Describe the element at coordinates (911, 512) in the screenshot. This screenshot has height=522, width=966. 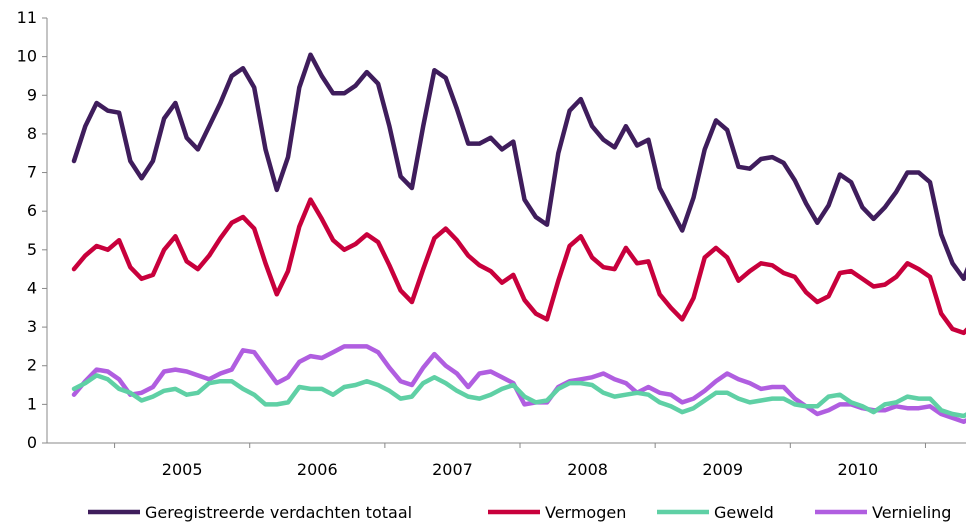
I see `legend-label-3: Vernieling` at that location.